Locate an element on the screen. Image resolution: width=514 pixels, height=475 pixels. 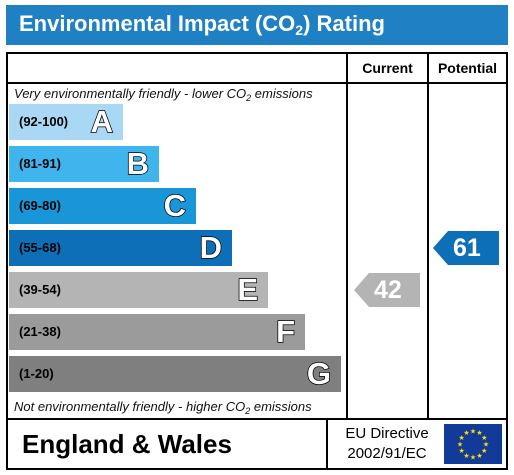
column-header-current: Current is located at coordinates (387, 68).